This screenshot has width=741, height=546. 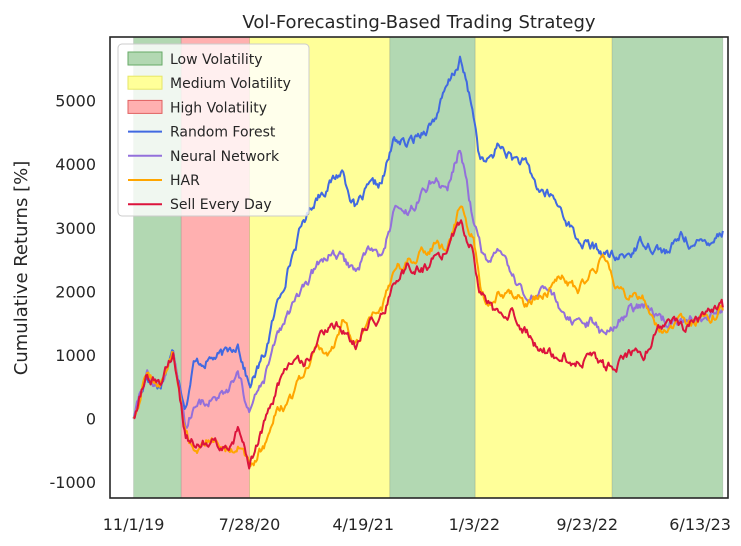 What do you see at coordinates (75, 164) in the screenshot?
I see `y-tick-label: 4000` at bounding box center [75, 164].